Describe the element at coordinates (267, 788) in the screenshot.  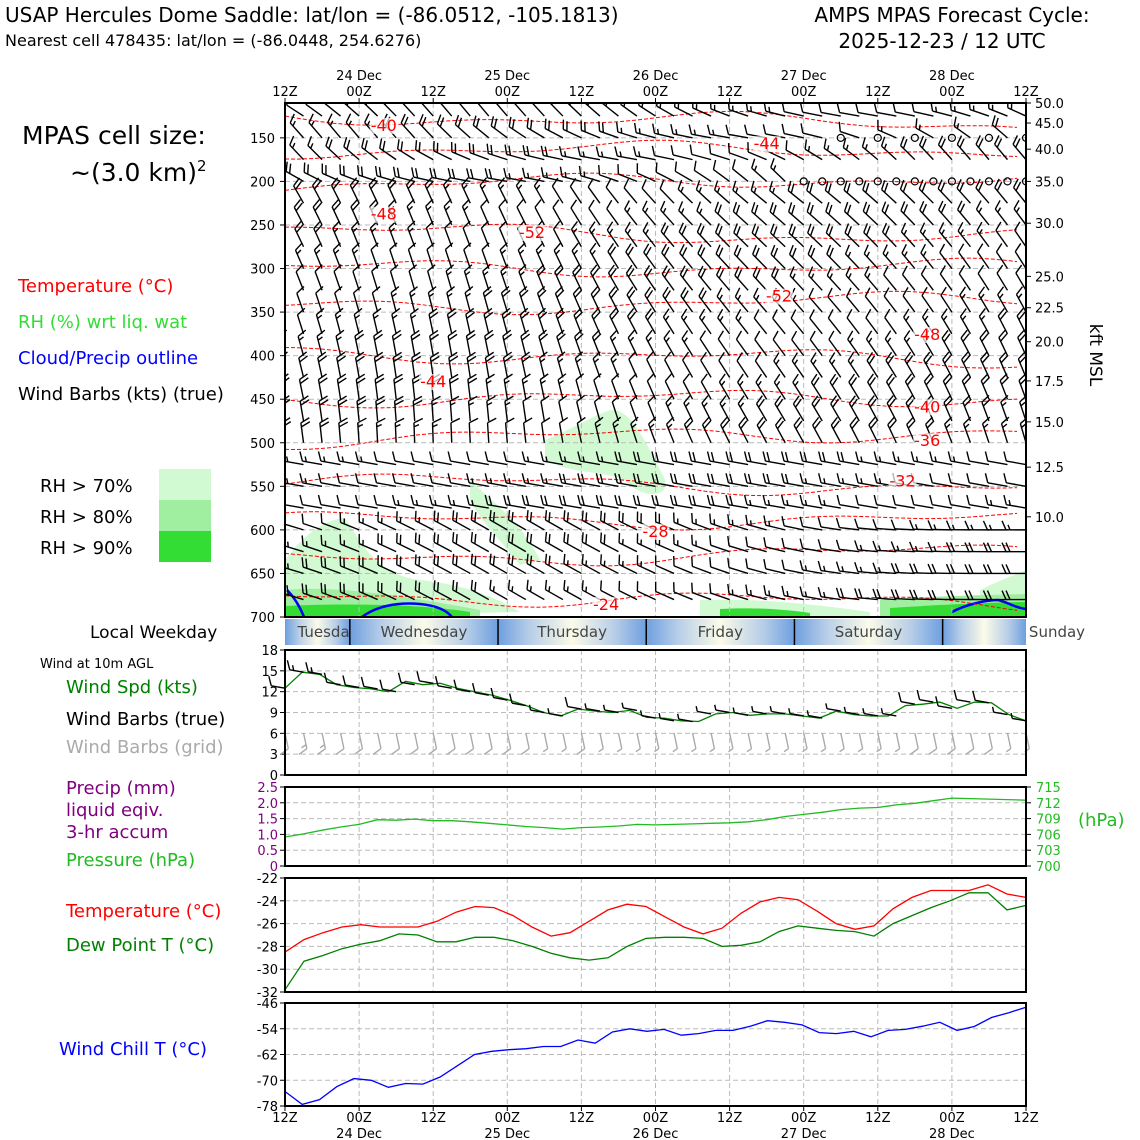
I see `y-tick-label: 2.5` at that location.